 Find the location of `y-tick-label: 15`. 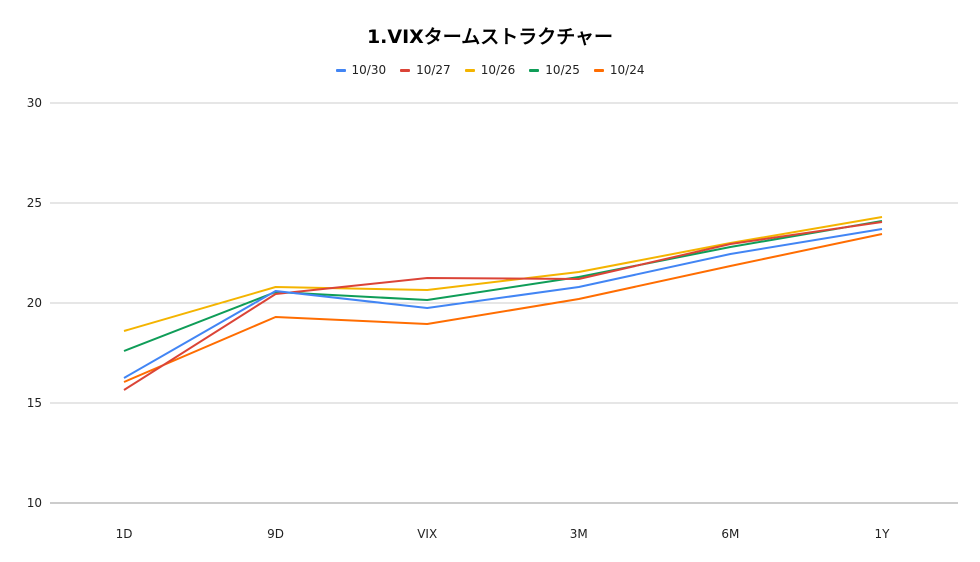

y-tick-label: 15 is located at coordinates (34, 403).